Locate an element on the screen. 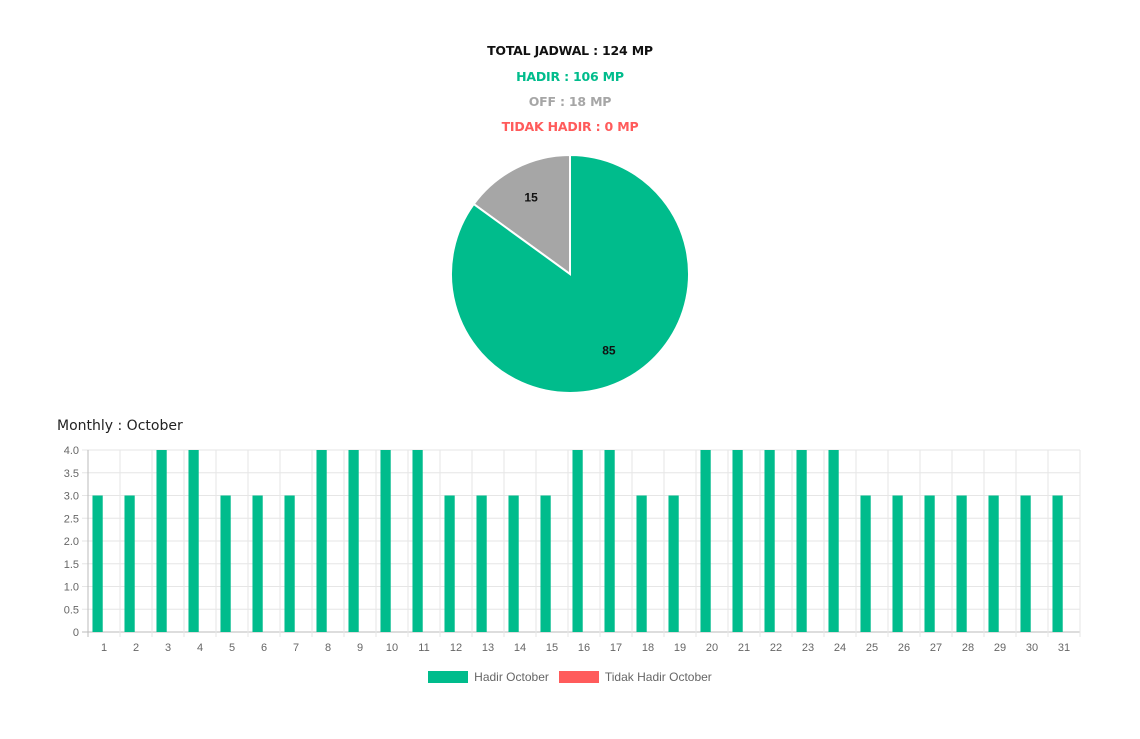 The height and width of the screenshot is (739, 1140). x-tick-label: 8 is located at coordinates (328, 648).